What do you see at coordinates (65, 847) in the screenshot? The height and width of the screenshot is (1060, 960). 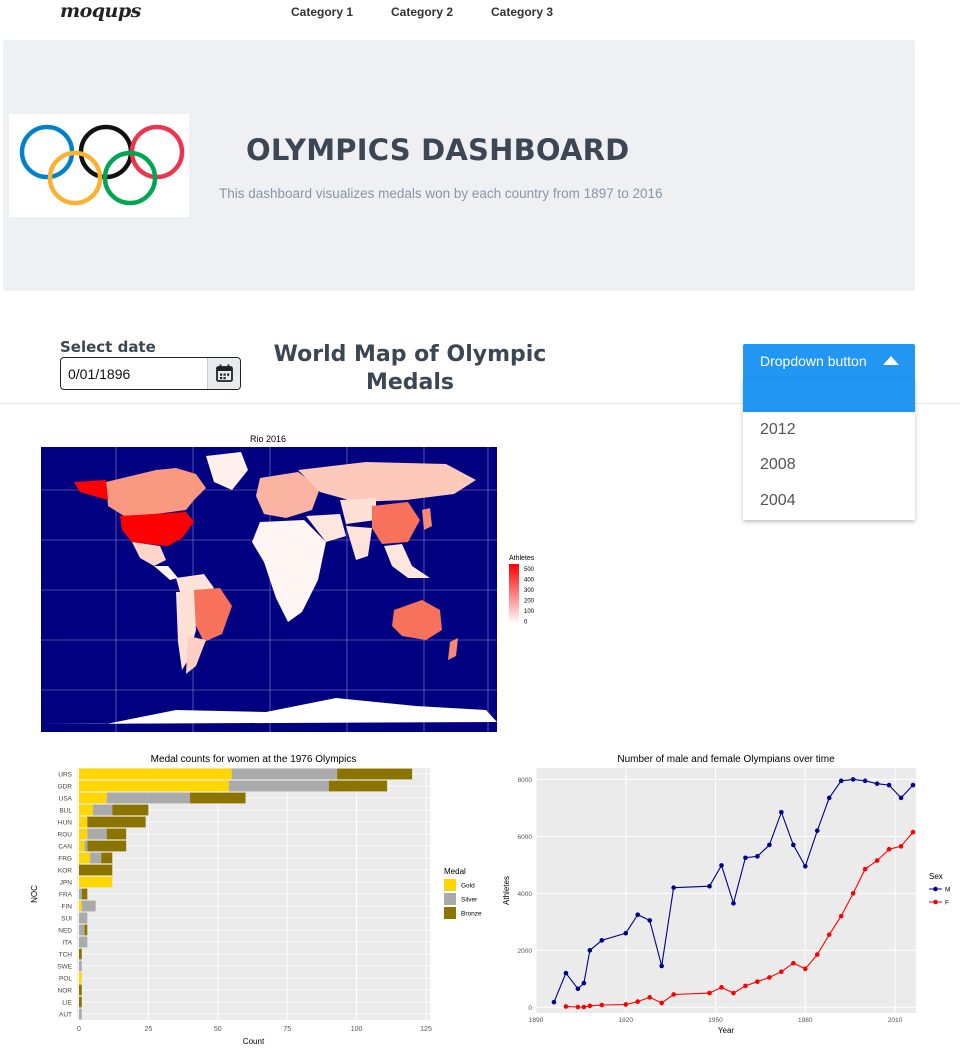 I see `bar-category-label: CAN` at bounding box center [65, 847].